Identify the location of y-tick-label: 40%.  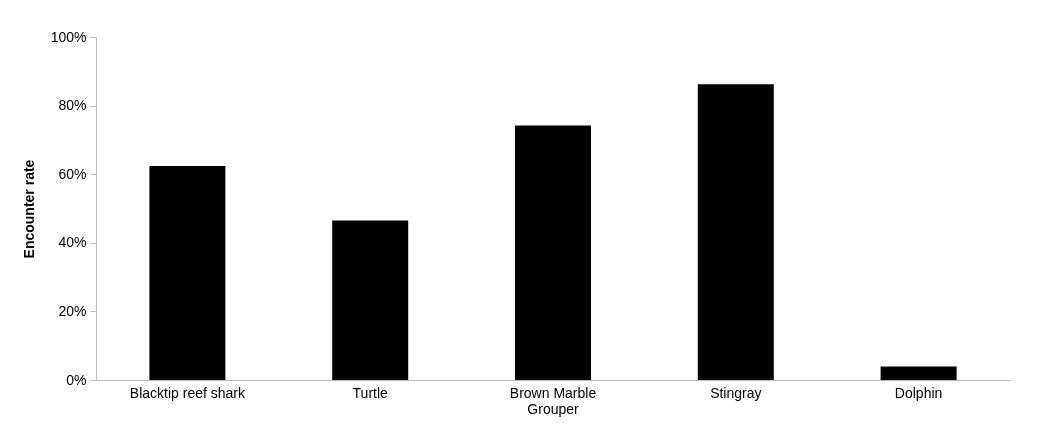
(72, 242).